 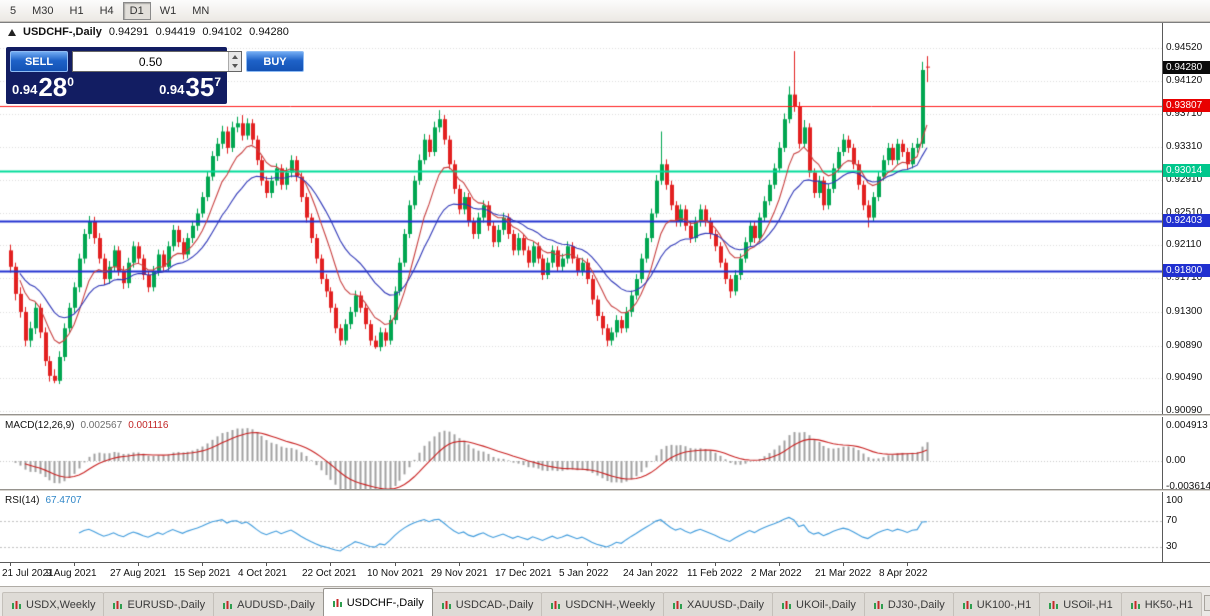 I want to click on chart-tab-eurusd-daily: EURUSD-,Daily, so click(x=159, y=604).